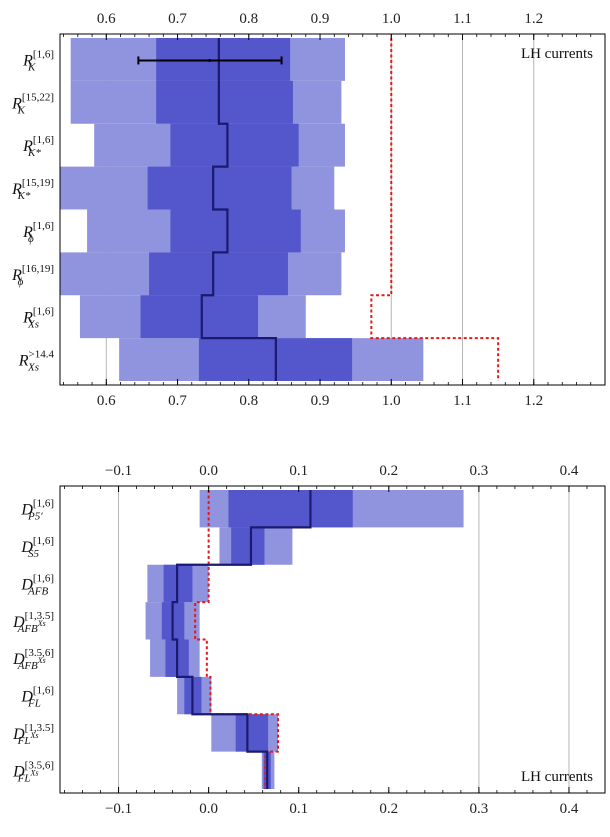 The height and width of the screenshot is (837, 610). I want to click on tick-label-top: 0.7, so click(177, 19).